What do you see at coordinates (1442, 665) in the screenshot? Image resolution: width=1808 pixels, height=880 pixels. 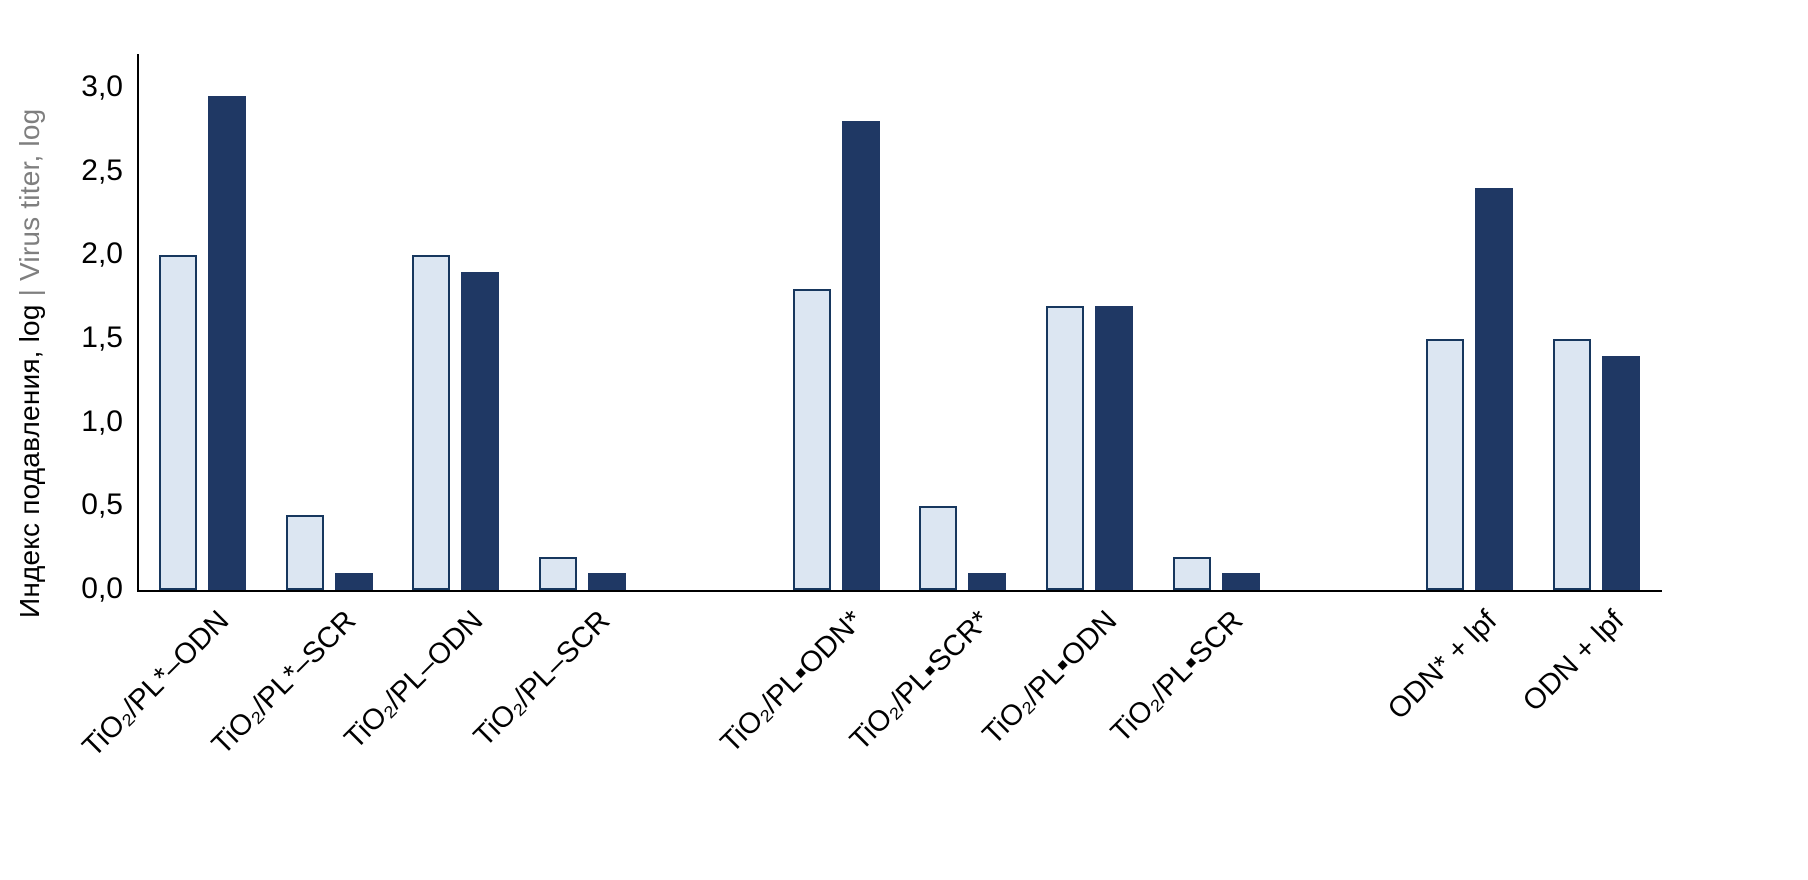 I see `x-category-label: ODN* + lpf` at bounding box center [1442, 665].